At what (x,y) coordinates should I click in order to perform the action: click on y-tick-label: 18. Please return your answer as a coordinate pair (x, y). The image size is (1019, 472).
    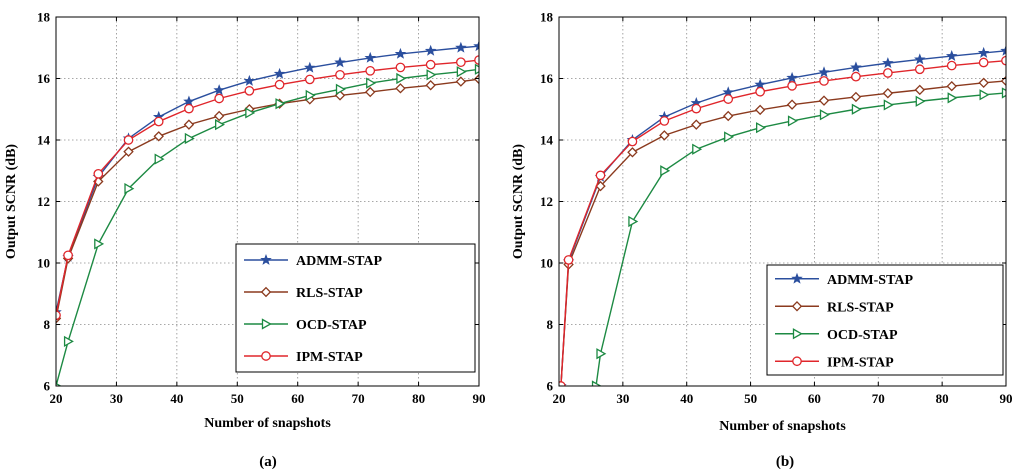
    Looking at the image, I should click on (547, 17).